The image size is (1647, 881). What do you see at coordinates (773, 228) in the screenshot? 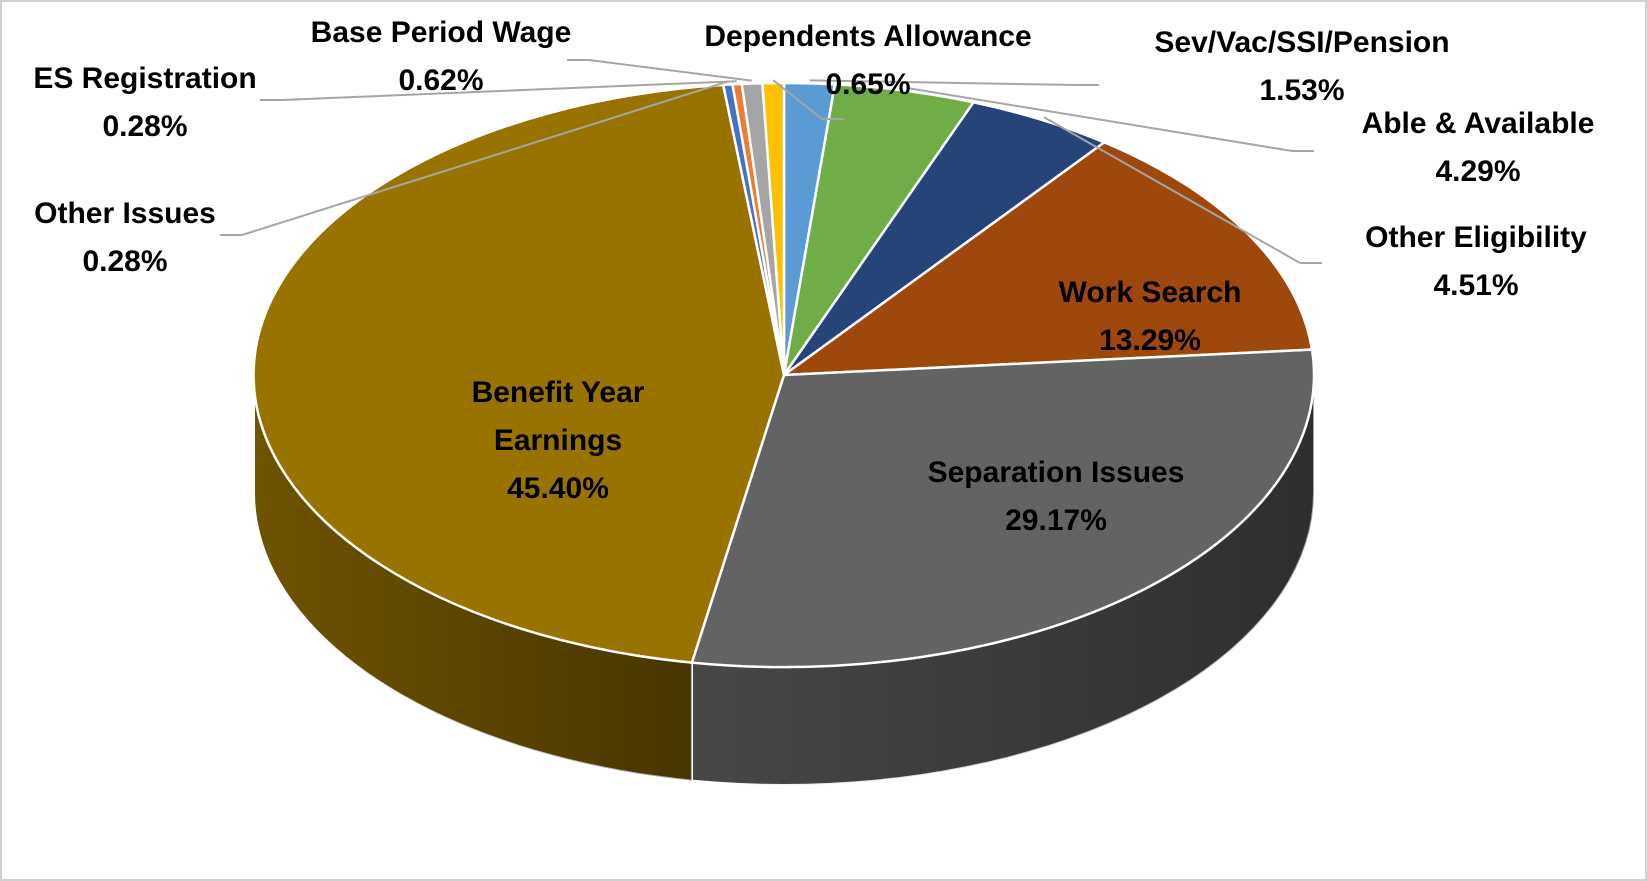
I see `pie-slice-dependents-allowance` at bounding box center [773, 228].